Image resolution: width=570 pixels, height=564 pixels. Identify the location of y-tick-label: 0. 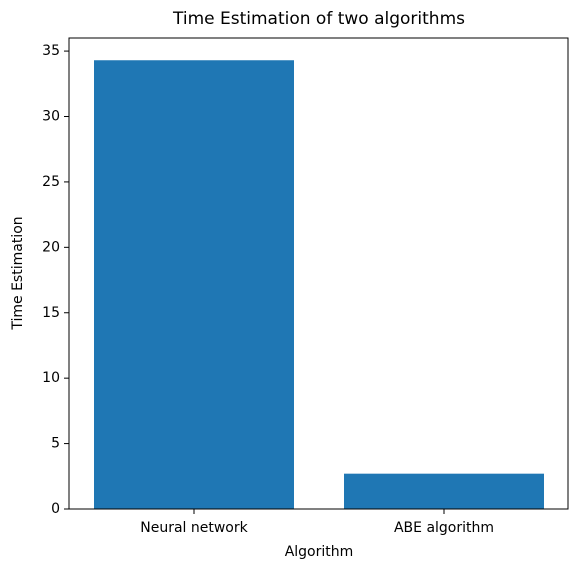
(55, 509).